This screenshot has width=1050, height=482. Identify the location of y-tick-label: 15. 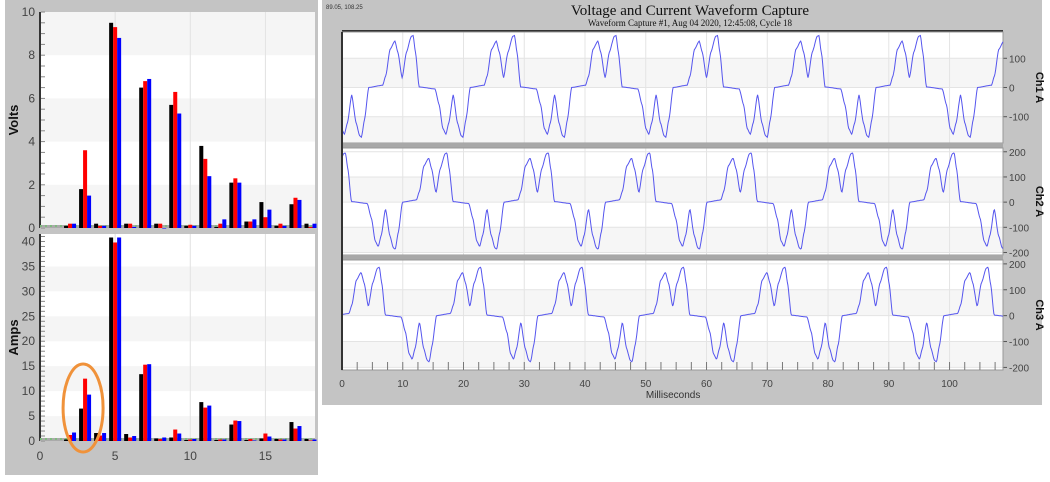
(29, 366).